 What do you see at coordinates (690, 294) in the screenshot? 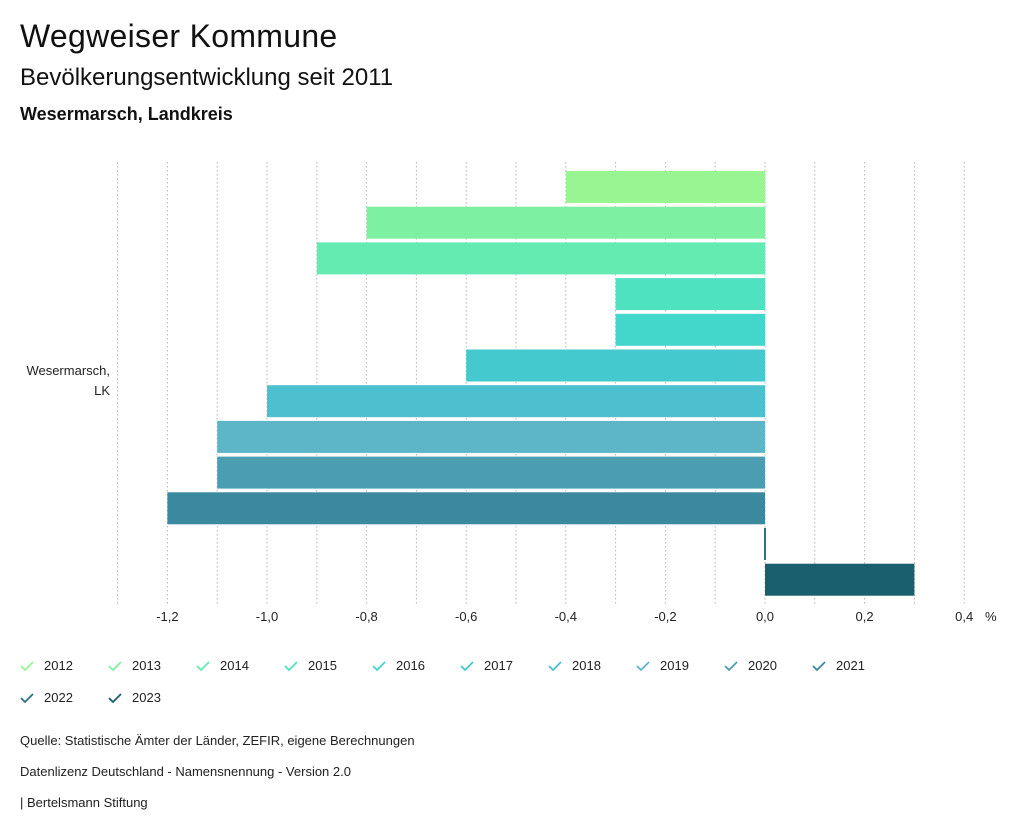
I see `bar-2015` at bounding box center [690, 294].